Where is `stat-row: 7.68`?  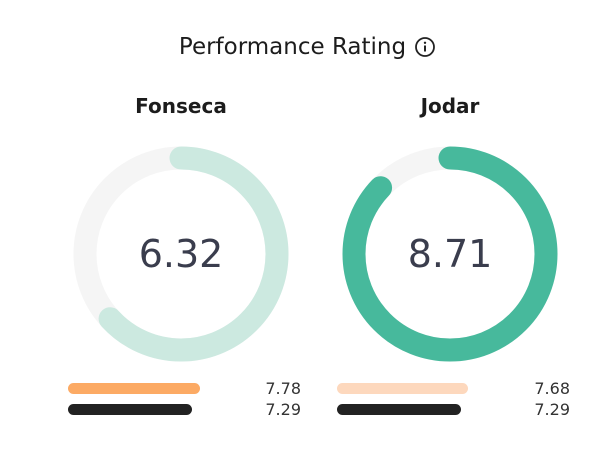 stat-row: 7.68 is located at coordinates (453, 388).